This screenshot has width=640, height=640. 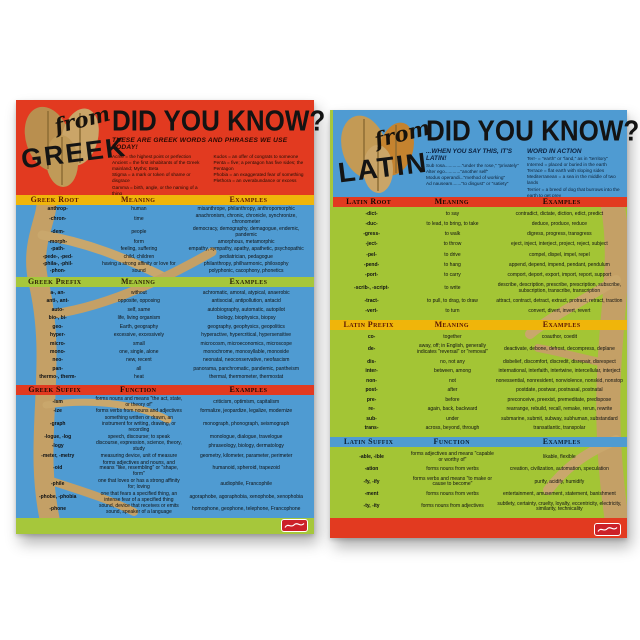 What do you see at coordinates (139, 335) in the screenshot?
I see `meaning-cell: excessive, excessively` at bounding box center [139, 335].